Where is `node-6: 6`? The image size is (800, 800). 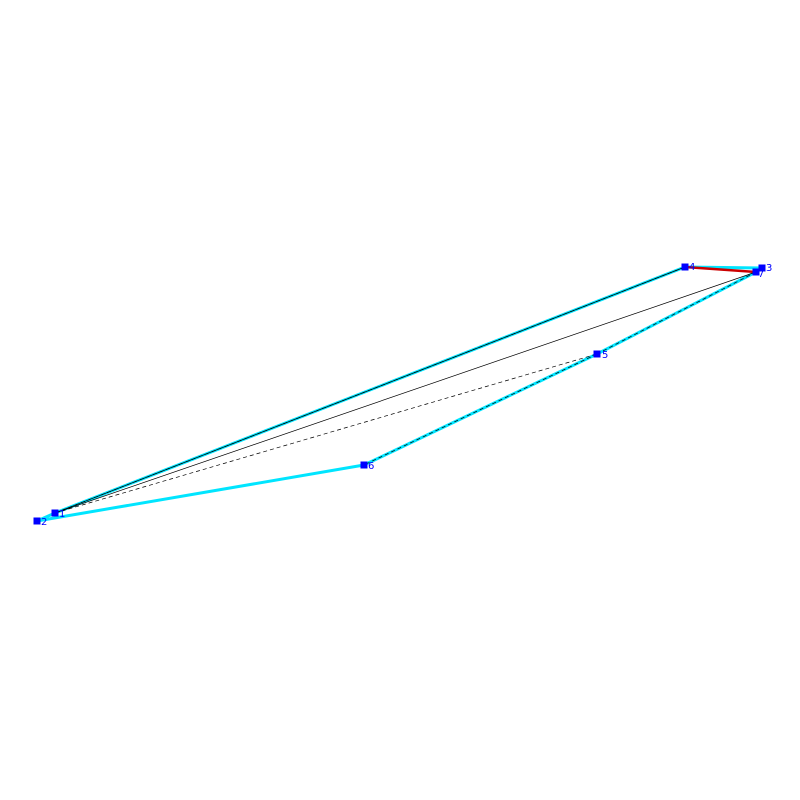 node-6: 6 is located at coordinates (367, 466).